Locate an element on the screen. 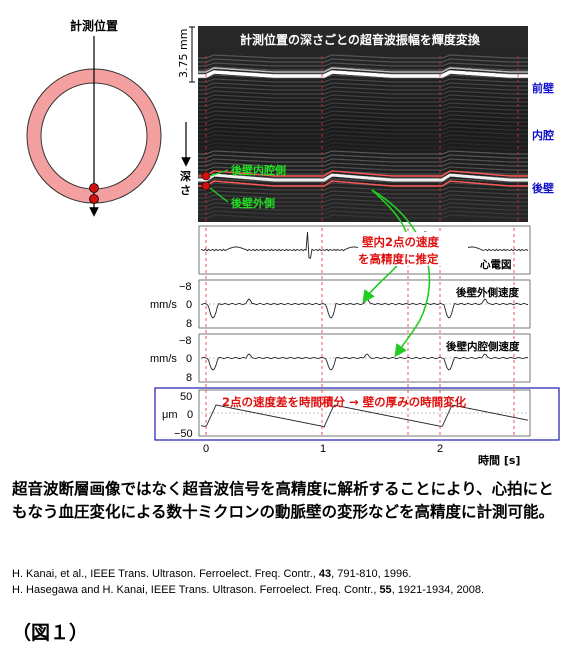 Image resolution: width=570 pixels, height=650 pixels. thickness-tick-mid: 0 is located at coordinates (190, 415).